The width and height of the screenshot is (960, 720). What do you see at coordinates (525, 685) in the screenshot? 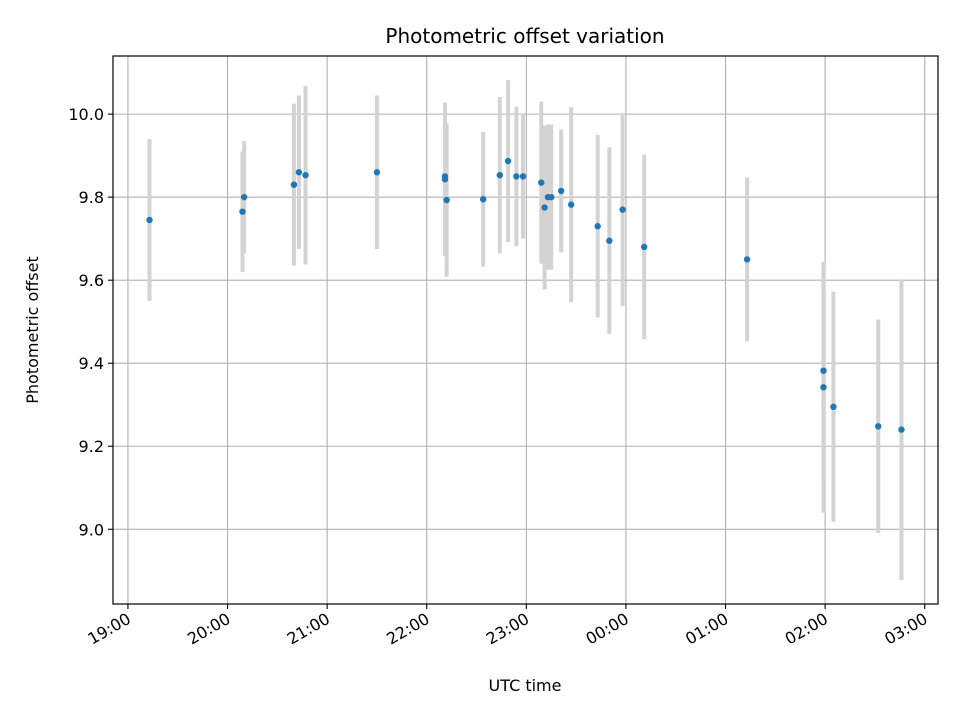
I see `x-axis-label: UTC time` at bounding box center [525, 685].